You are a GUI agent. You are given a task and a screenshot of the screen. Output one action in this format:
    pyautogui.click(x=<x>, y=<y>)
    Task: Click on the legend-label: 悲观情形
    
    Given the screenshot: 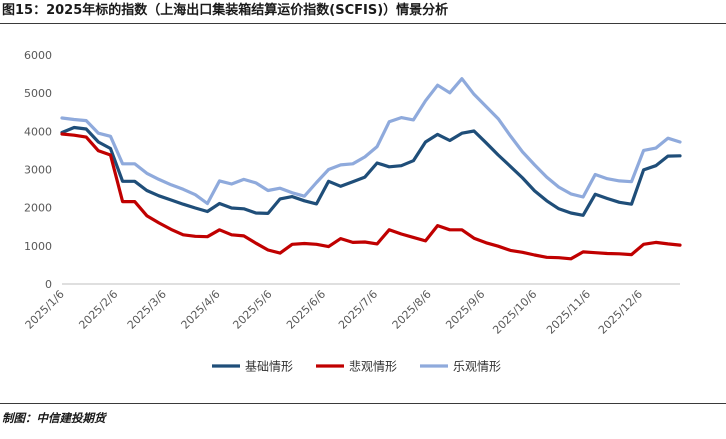 What is the action you would take?
    pyautogui.click(x=373, y=366)
    